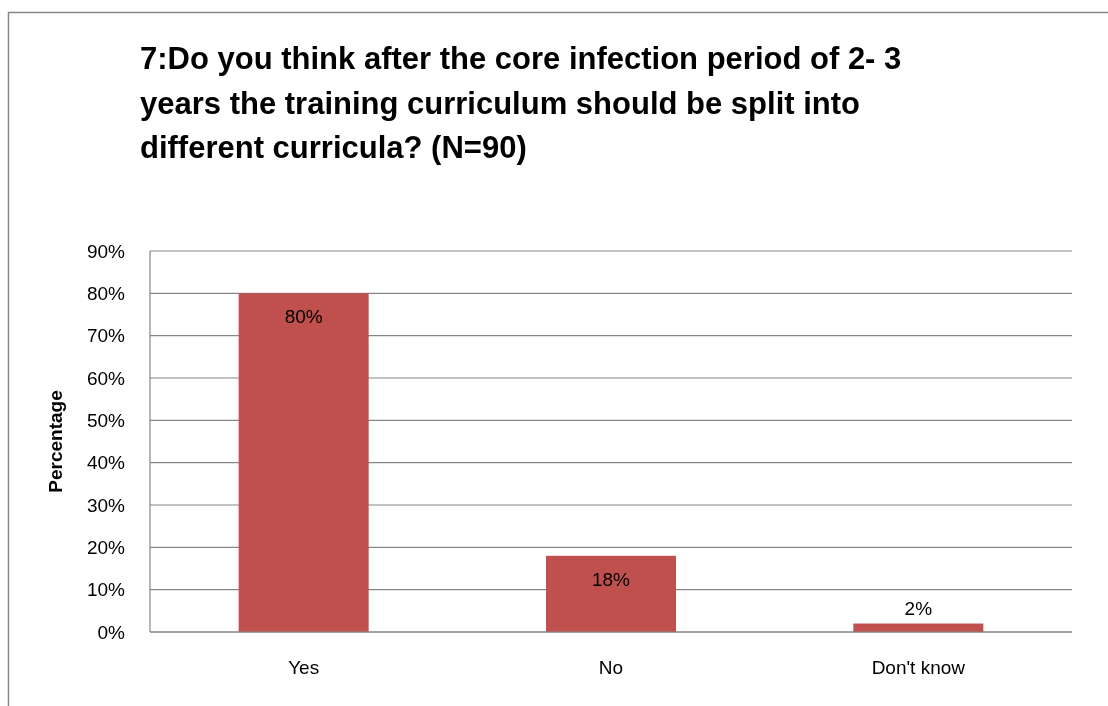  Describe the element at coordinates (106, 547) in the screenshot. I see `y-tick-label: 20%` at that location.